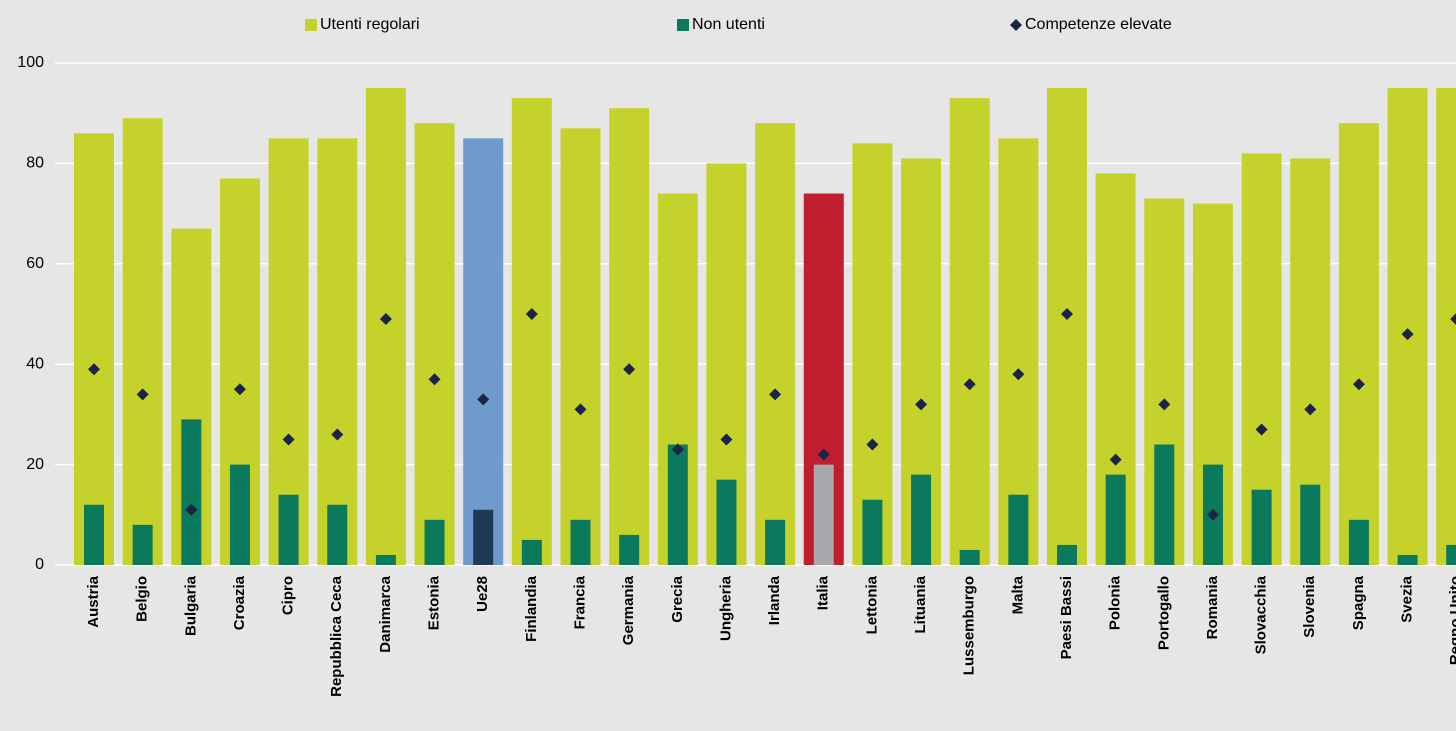  What do you see at coordinates (35, 163) in the screenshot?
I see `y-tick-label: 80` at bounding box center [35, 163].